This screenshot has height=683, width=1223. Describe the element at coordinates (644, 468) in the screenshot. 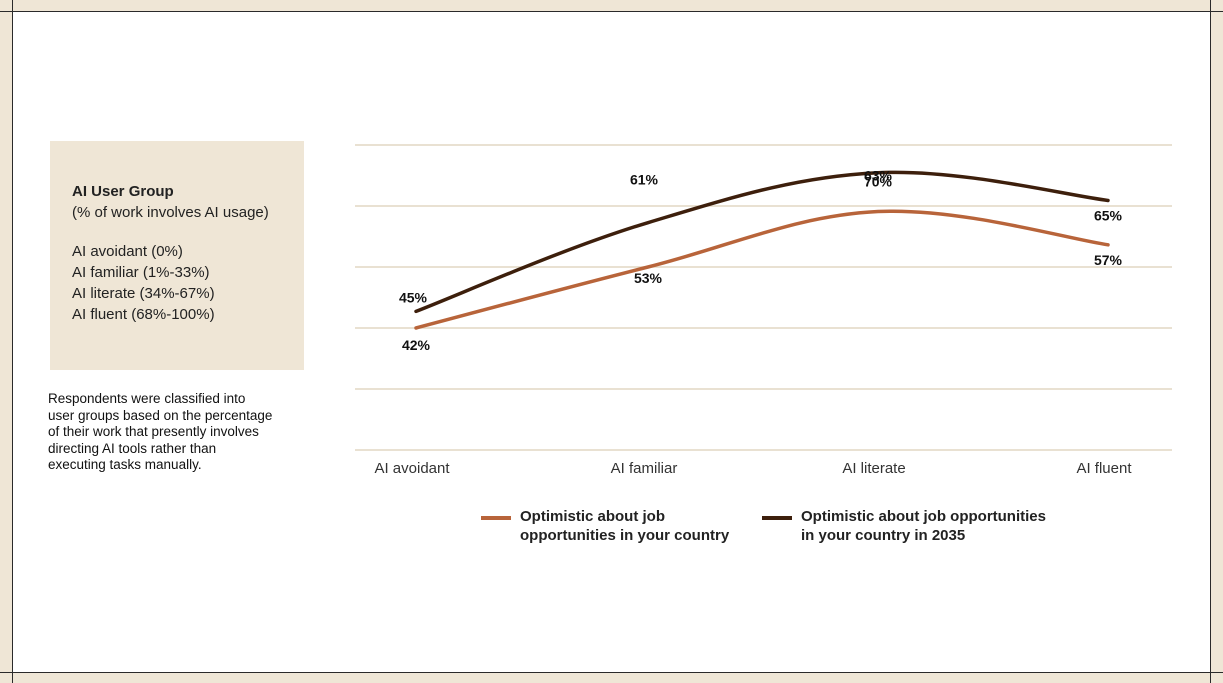

I see `x-tick-label: AI familiar` at that location.